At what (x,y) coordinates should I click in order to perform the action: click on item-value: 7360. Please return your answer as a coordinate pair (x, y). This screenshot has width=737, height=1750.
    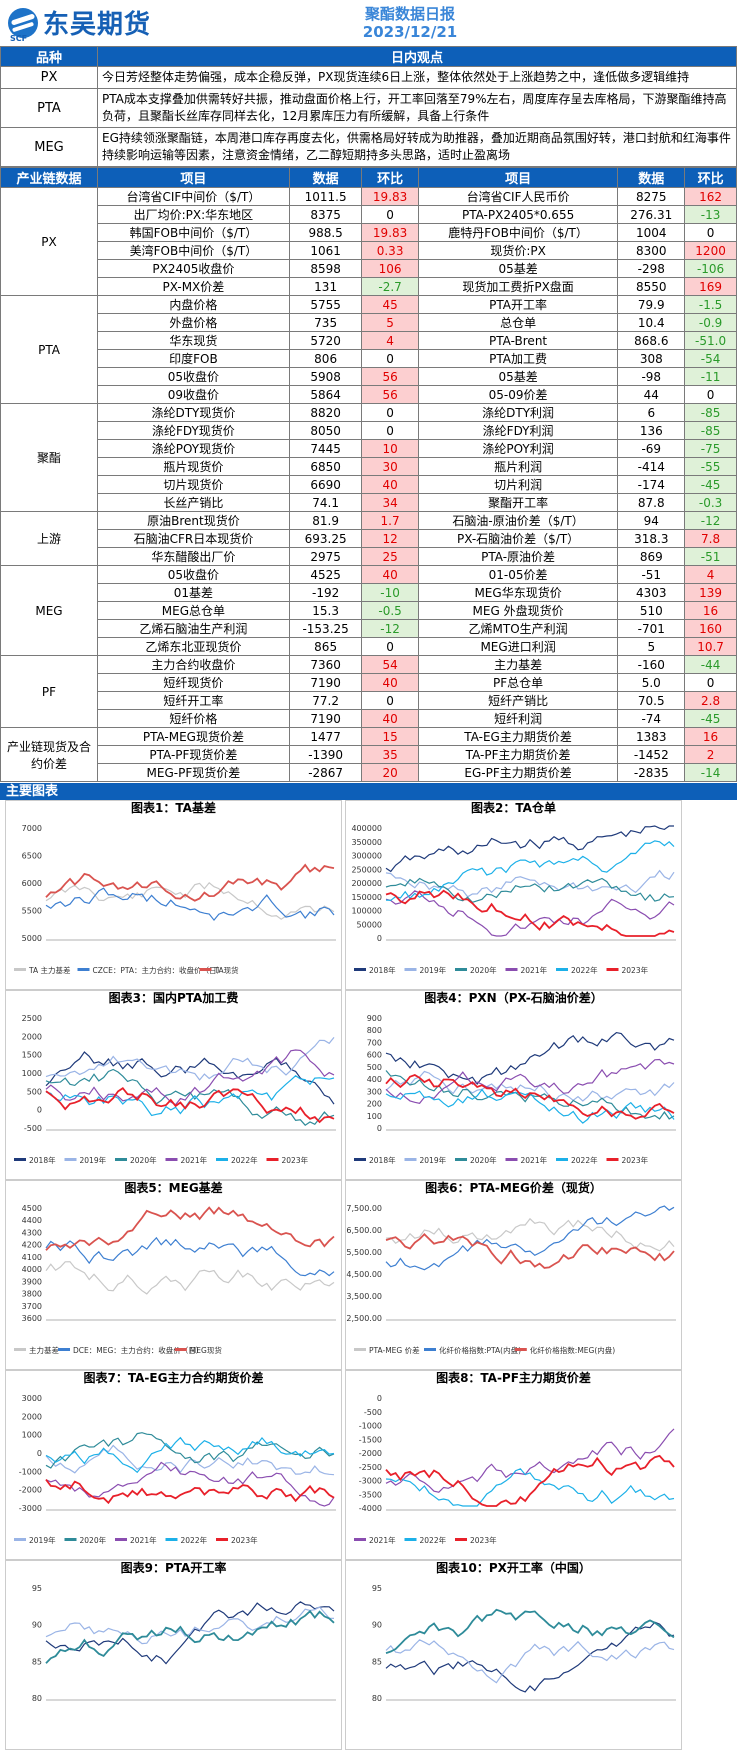
    Looking at the image, I should click on (325, 664).